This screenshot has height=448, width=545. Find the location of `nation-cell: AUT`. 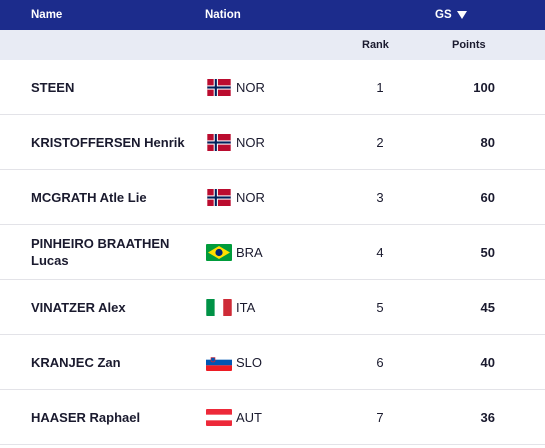

nation-cell: AUT is located at coordinates (234, 417).